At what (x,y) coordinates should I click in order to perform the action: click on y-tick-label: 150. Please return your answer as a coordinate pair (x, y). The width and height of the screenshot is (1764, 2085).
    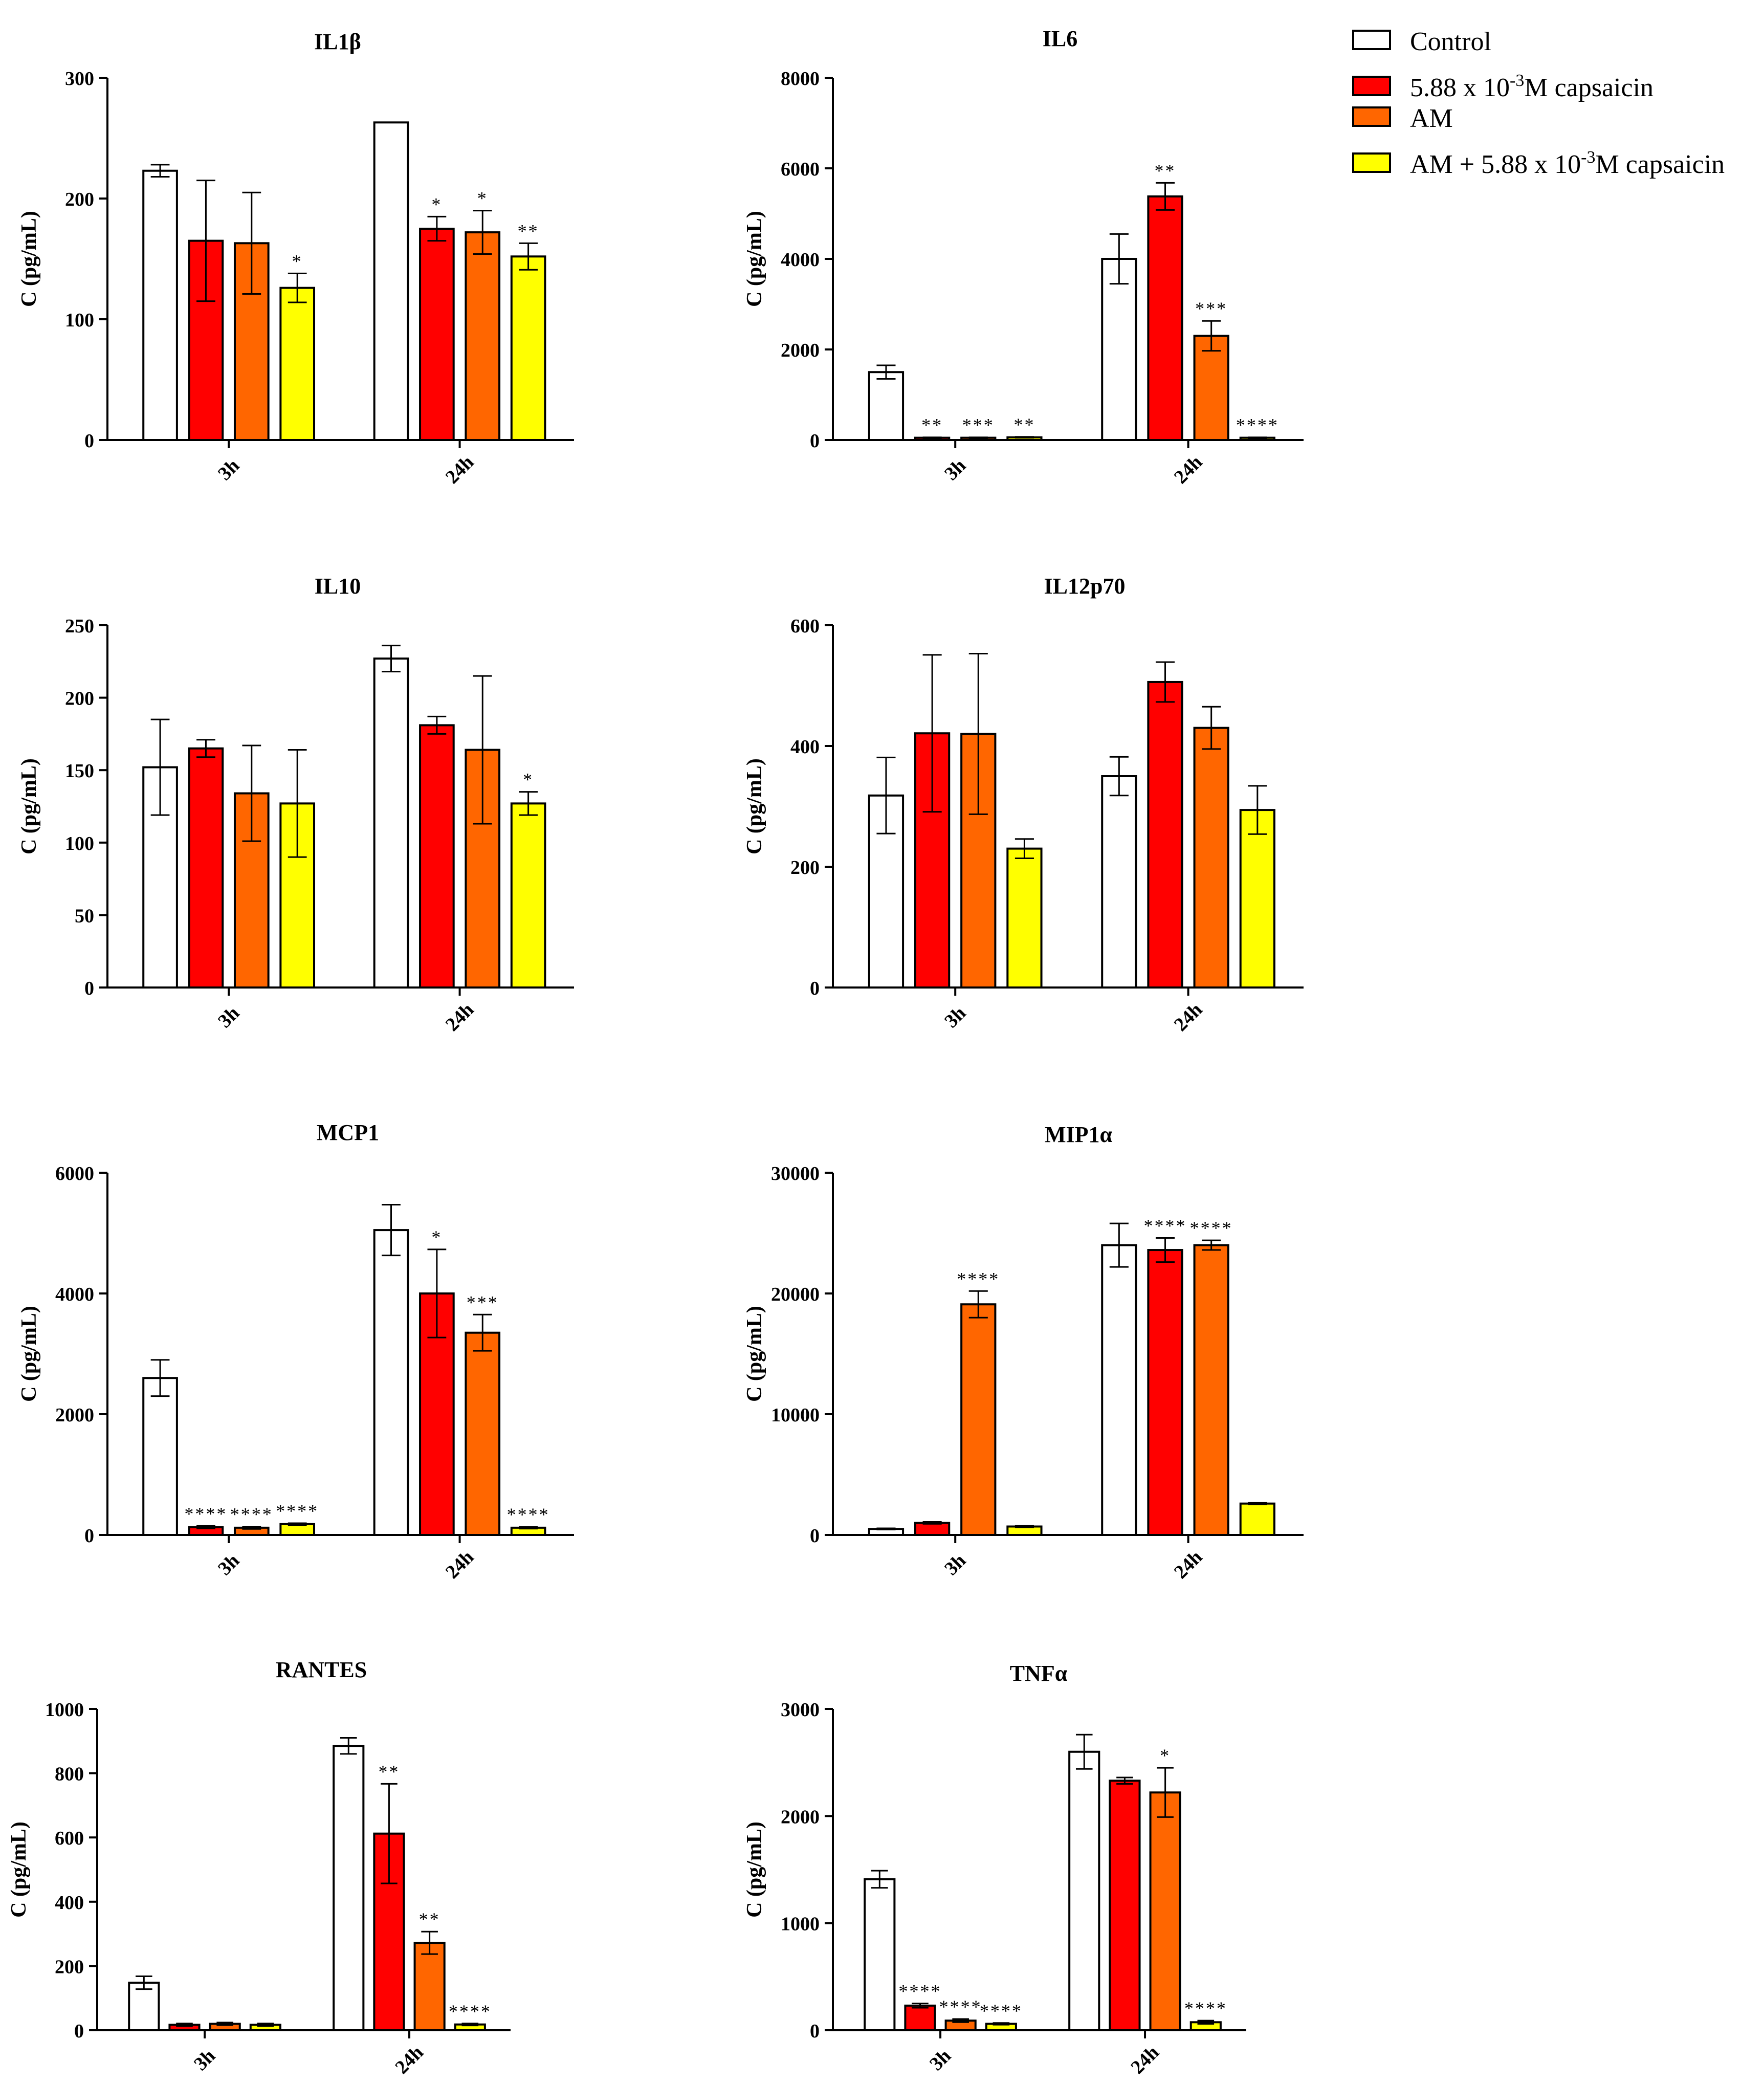
    Looking at the image, I should click on (79, 771).